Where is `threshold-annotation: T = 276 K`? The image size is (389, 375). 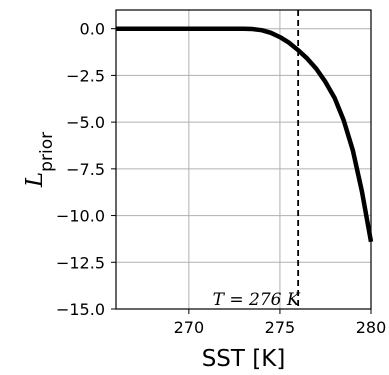
threshold-annotation: T = 276 K is located at coordinates (257, 300).